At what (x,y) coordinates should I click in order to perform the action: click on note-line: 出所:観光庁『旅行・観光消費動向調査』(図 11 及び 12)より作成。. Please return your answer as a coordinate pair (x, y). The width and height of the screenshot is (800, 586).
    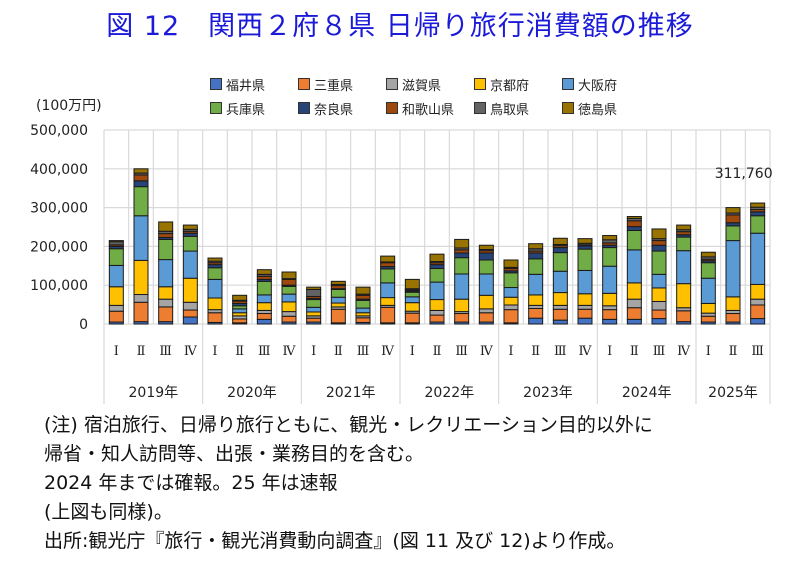
    Looking at the image, I should click on (335, 541).